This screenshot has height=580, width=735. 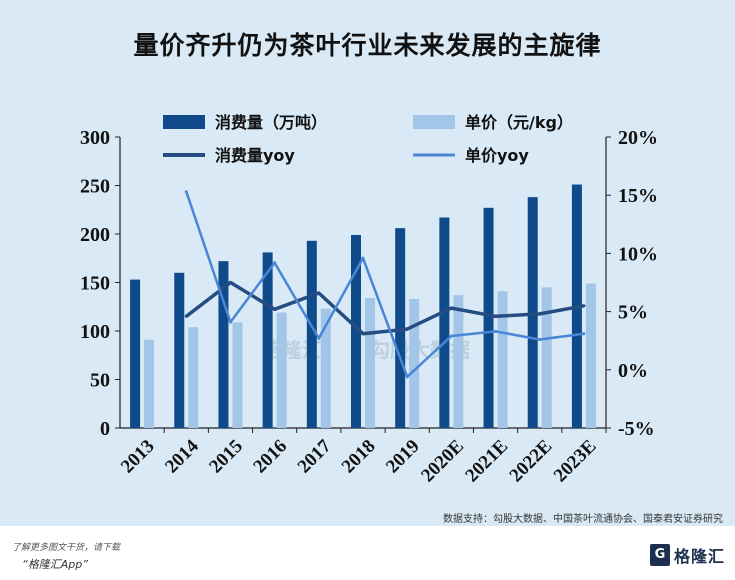 What do you see at coordinates (95, 235) in the screenshot?
I see `left-tick-label: 200` at bounding box center [95, 235].